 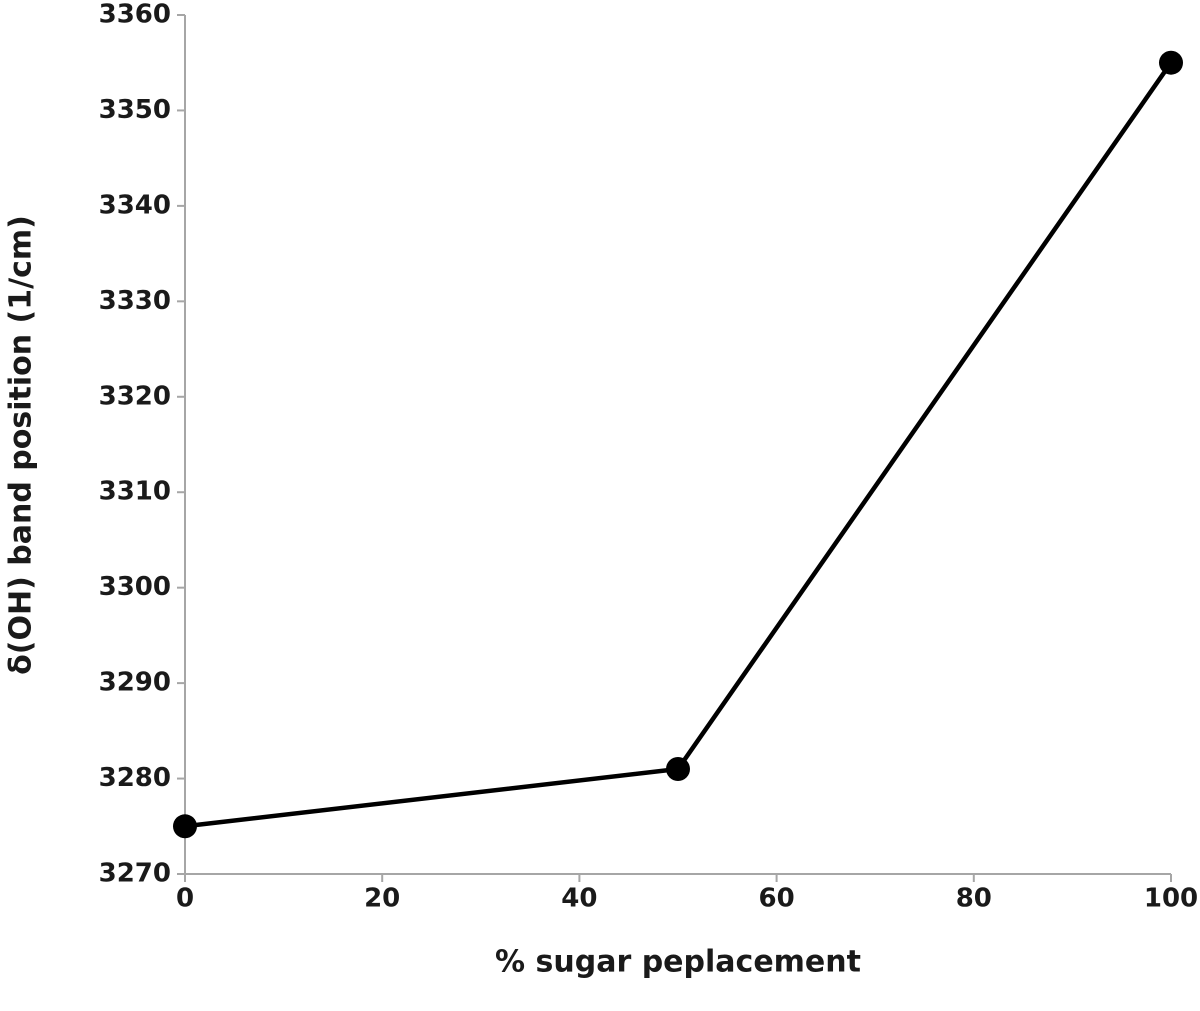 I want to click on y-tick-label: 3300, so click(x=135, y=587).